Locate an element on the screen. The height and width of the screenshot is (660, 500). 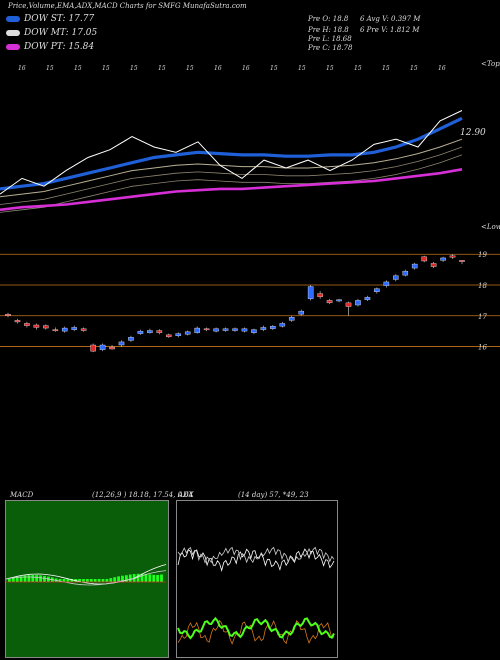
legend-swatch-mt is located at coordinates (13, 32).